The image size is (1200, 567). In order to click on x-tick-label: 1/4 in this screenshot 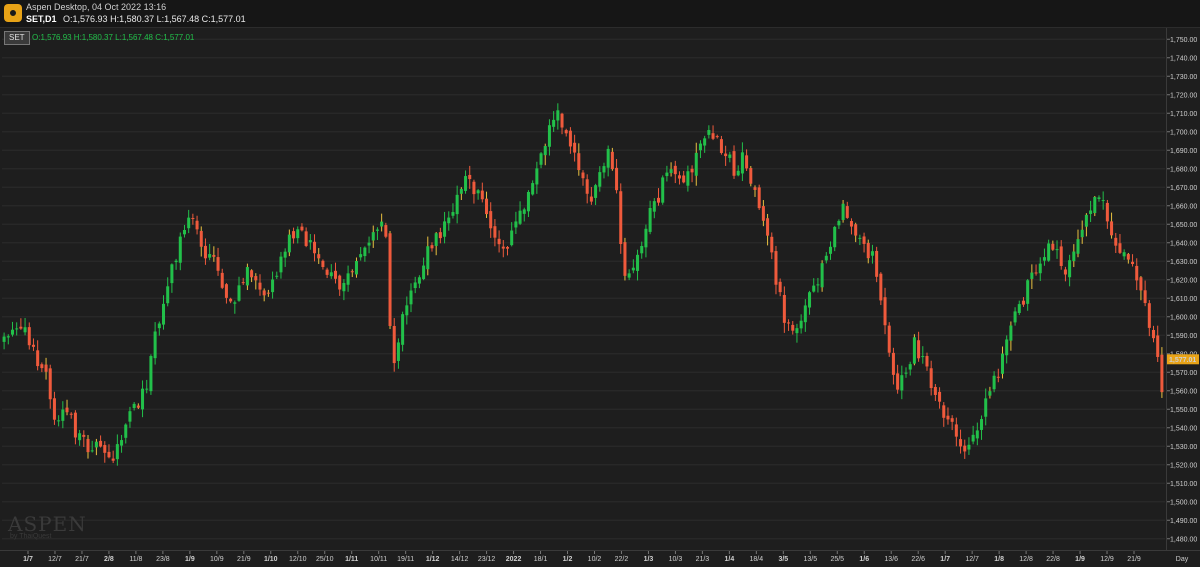, I will do `click(729, 559)`.